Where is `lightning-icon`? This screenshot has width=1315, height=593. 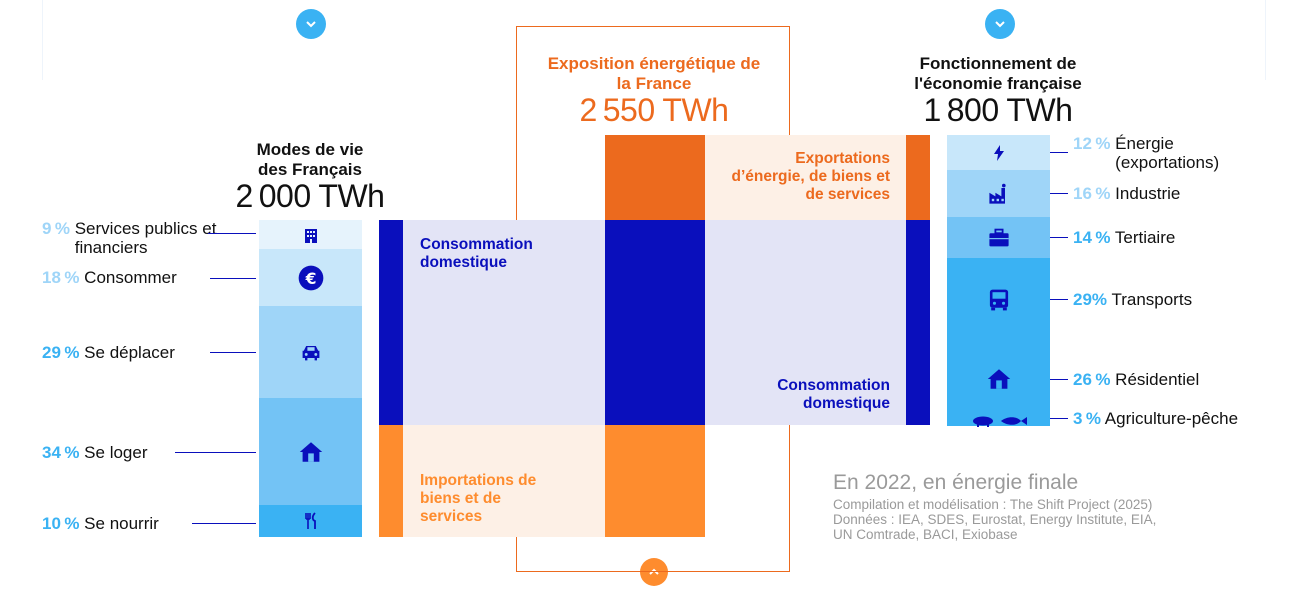 lightning-icon is located at coordinates (998, 152).